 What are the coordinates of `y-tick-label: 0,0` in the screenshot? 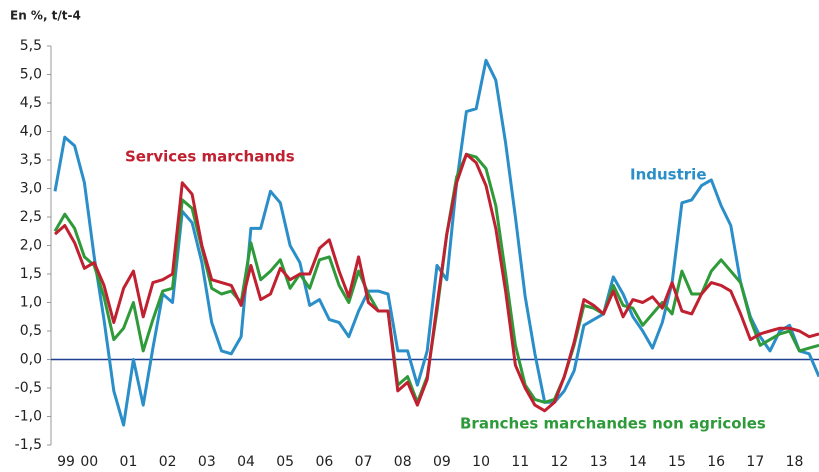 It's located at (31, 360).